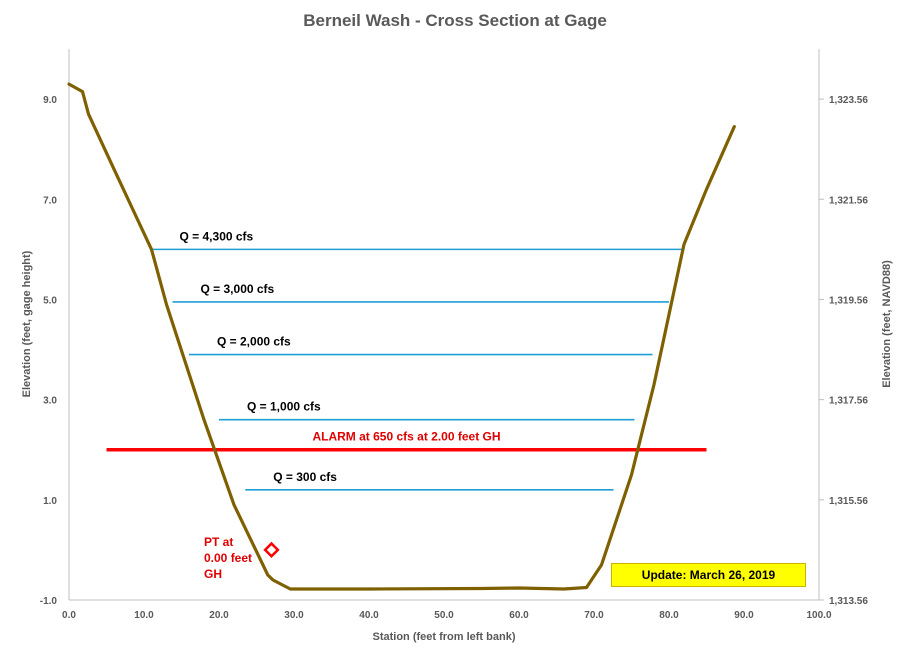 This screenshot has width=910, height=661. I want to click on update-note: Update: March 26, 2019, so click(708, 575).